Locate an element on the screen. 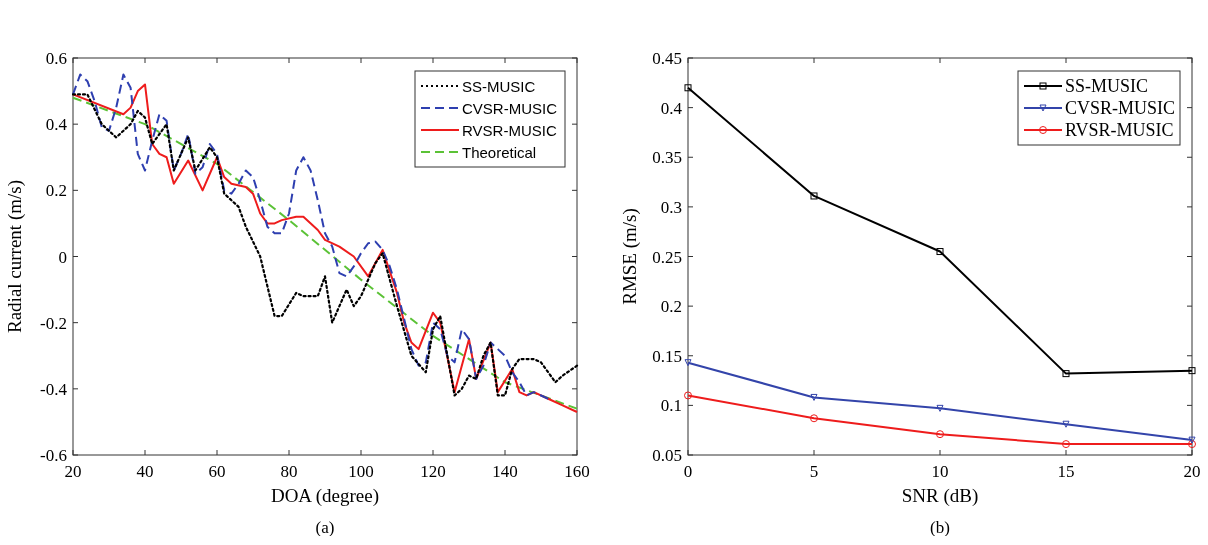 The height and width of the screenshot is (545, 1208). x-tick-label: 10 is located at coordinates (940, 471).